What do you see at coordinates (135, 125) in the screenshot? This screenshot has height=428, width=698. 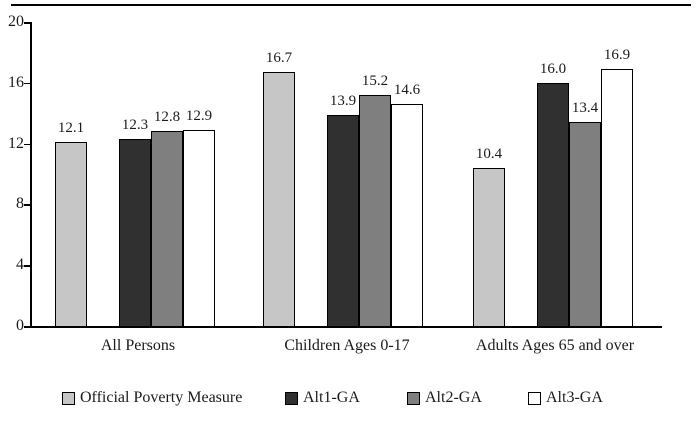 I see `bar-value-label: 12.3` at bounding box center [135, 125].